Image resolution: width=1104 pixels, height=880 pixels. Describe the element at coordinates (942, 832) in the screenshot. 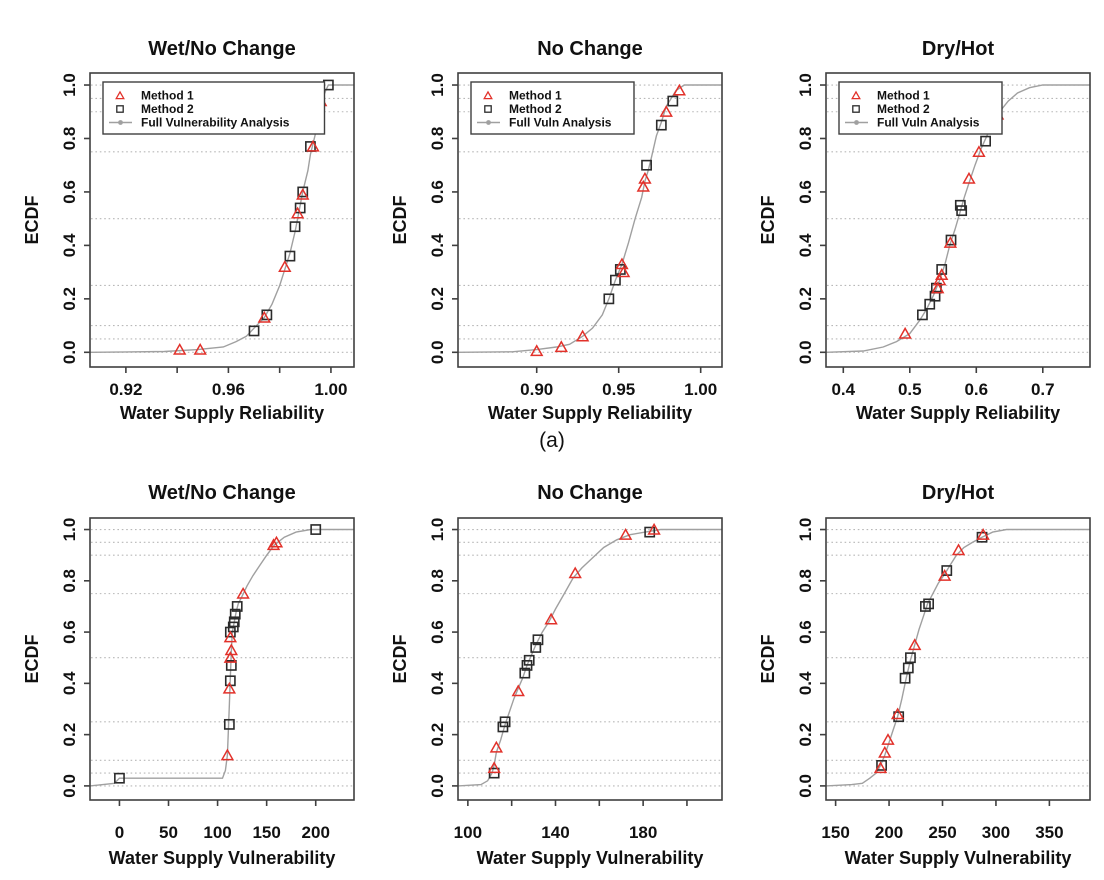

I see `x-tick-label: 250` at that location.